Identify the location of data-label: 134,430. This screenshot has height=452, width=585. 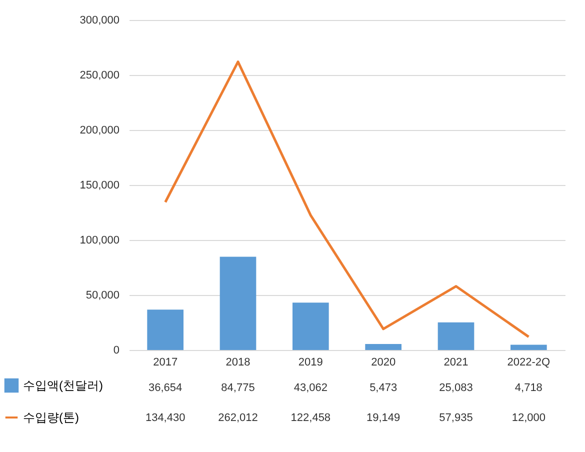
(165, 418).